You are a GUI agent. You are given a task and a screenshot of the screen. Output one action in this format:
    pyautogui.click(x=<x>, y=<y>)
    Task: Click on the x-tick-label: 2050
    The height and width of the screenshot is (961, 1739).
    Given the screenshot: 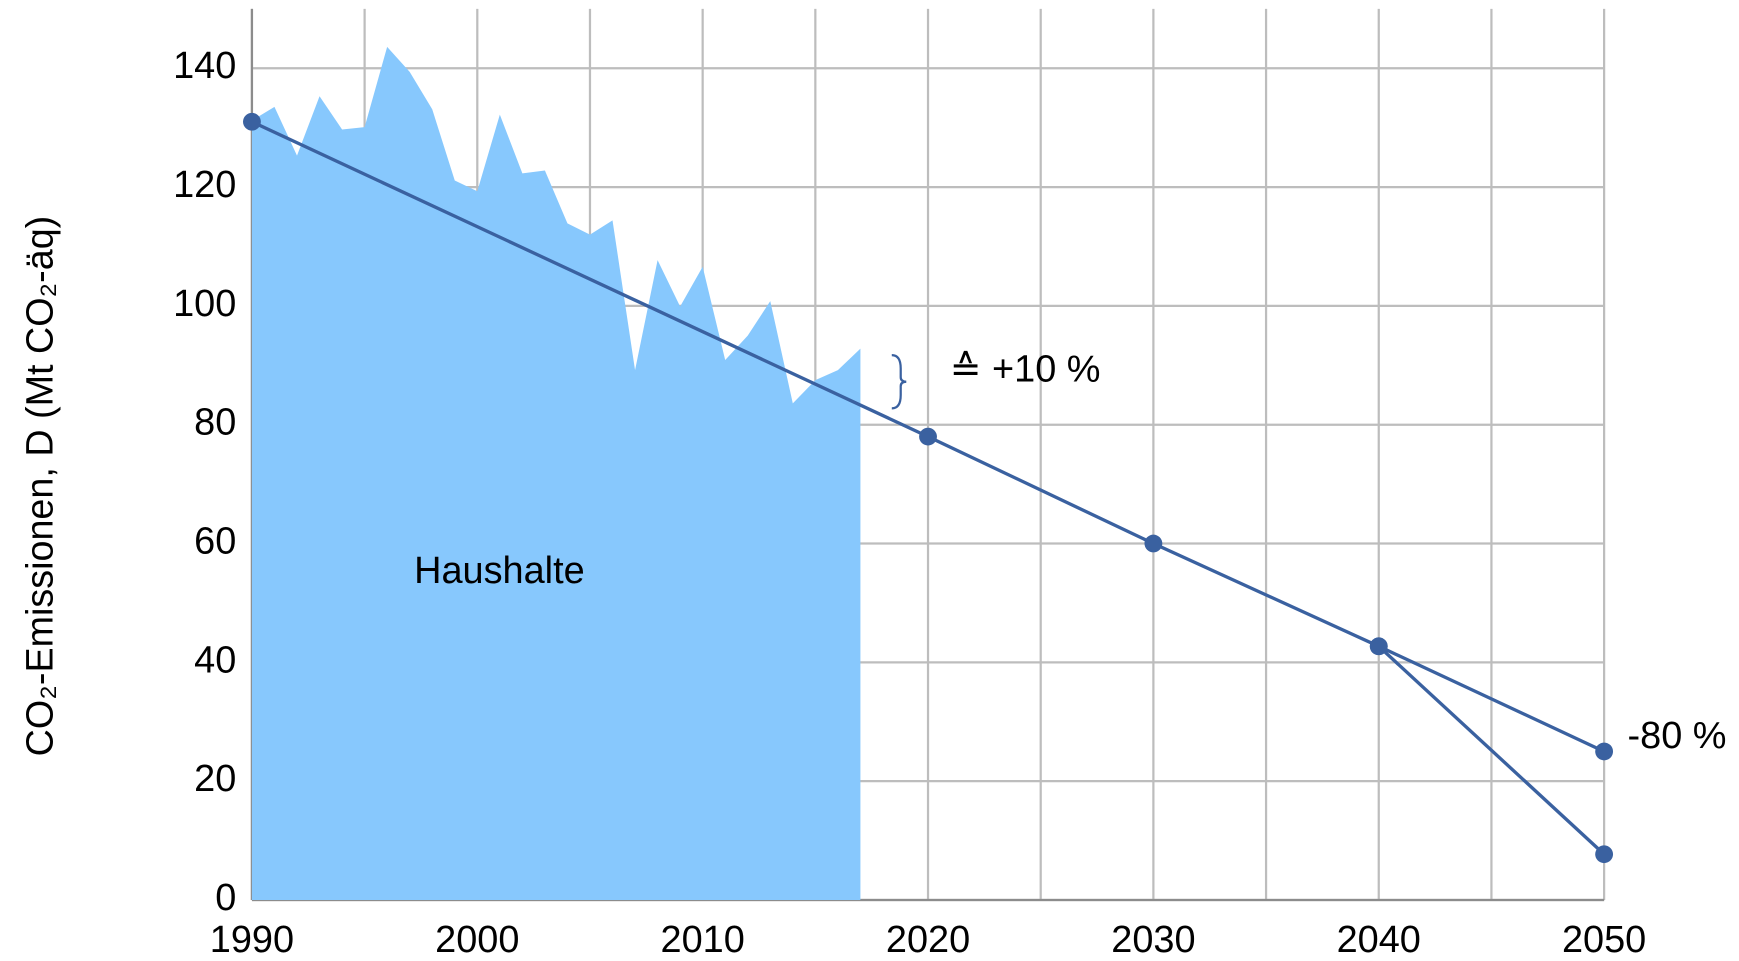 What is the action you would take?
    pyautogui.click(x=1604, y=940)
    